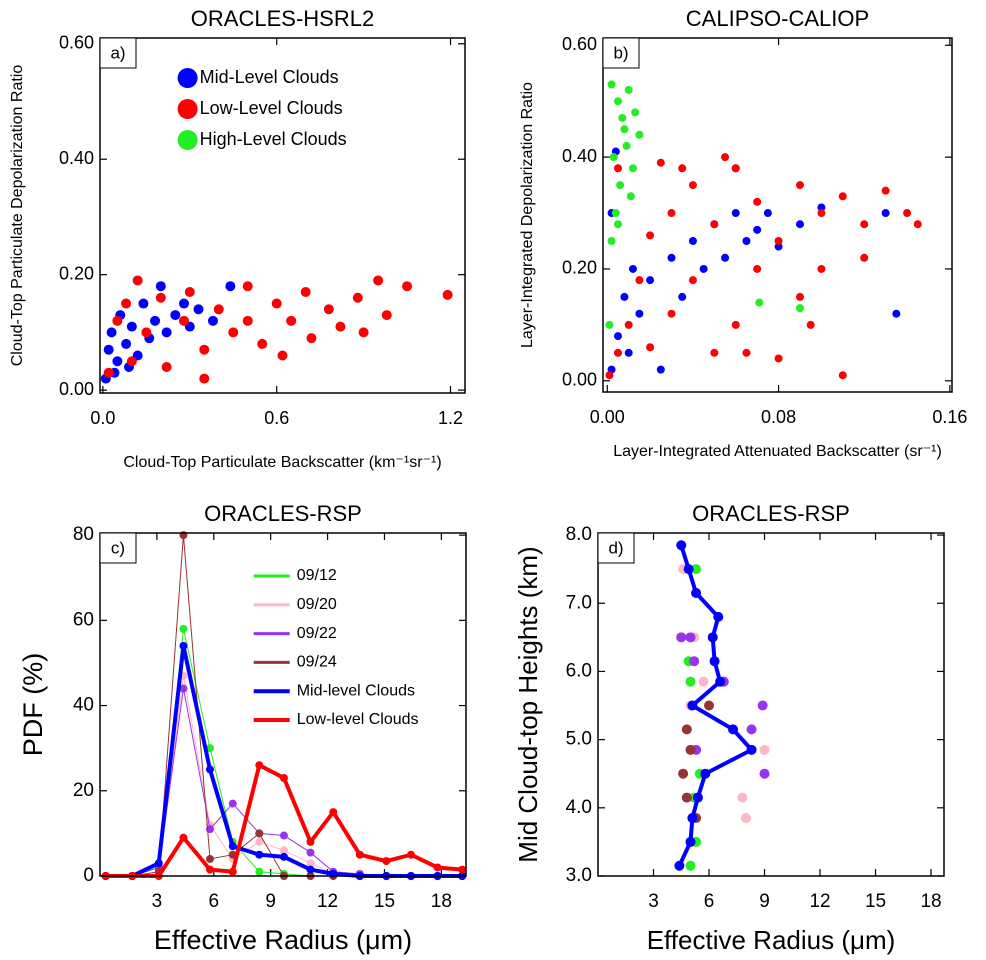  I want to click on legend-label: Low-level Clouds, so click(358, 719).